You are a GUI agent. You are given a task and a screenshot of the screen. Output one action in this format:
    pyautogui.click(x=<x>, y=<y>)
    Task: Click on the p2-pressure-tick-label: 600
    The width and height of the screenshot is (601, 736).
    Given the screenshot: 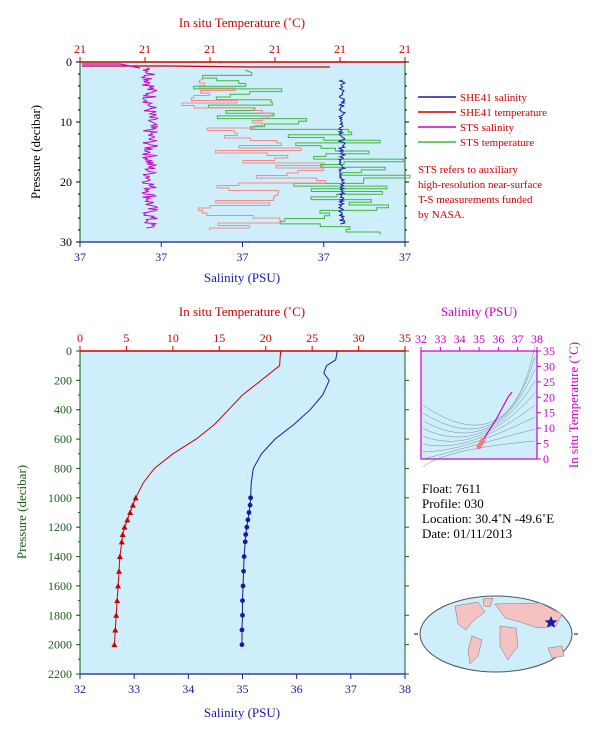 What is the action you would take?
    pyautogui.click(x=63, y=439)
    